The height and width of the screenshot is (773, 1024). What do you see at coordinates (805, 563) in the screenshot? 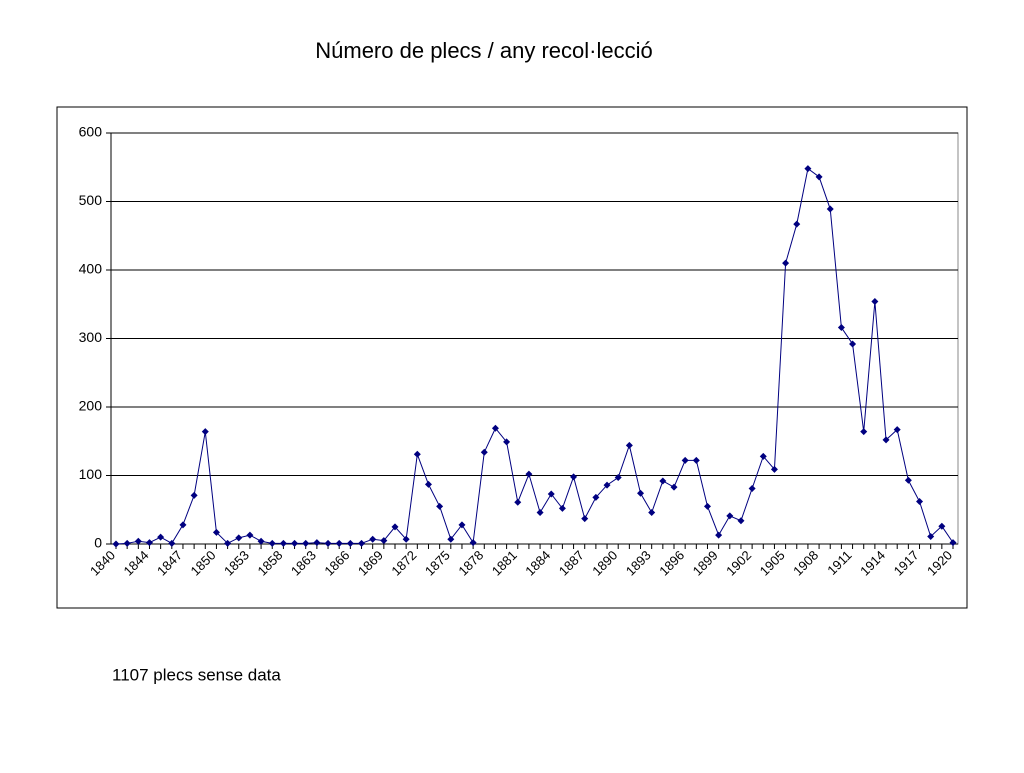
I see `x-tick-label: 1908` at bounding box center [805, 563].